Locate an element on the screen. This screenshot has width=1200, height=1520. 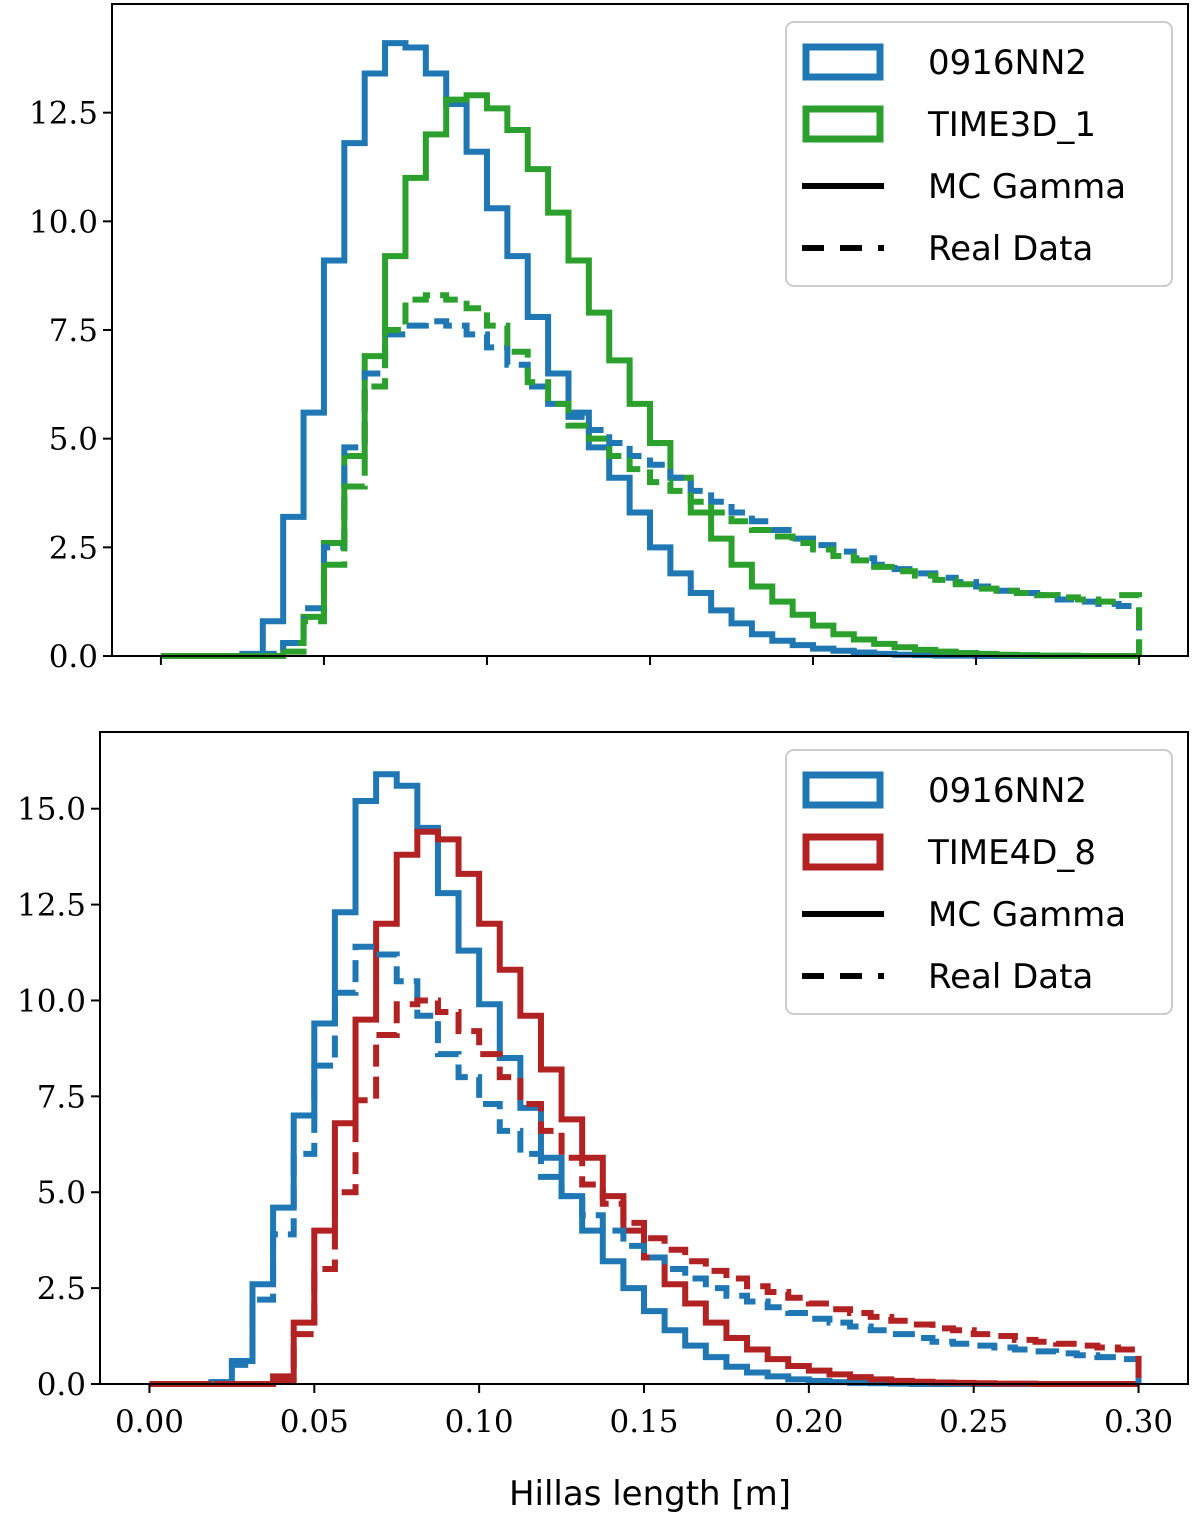
y-tick-label: 15.0 is located at coordinates (51, 810).